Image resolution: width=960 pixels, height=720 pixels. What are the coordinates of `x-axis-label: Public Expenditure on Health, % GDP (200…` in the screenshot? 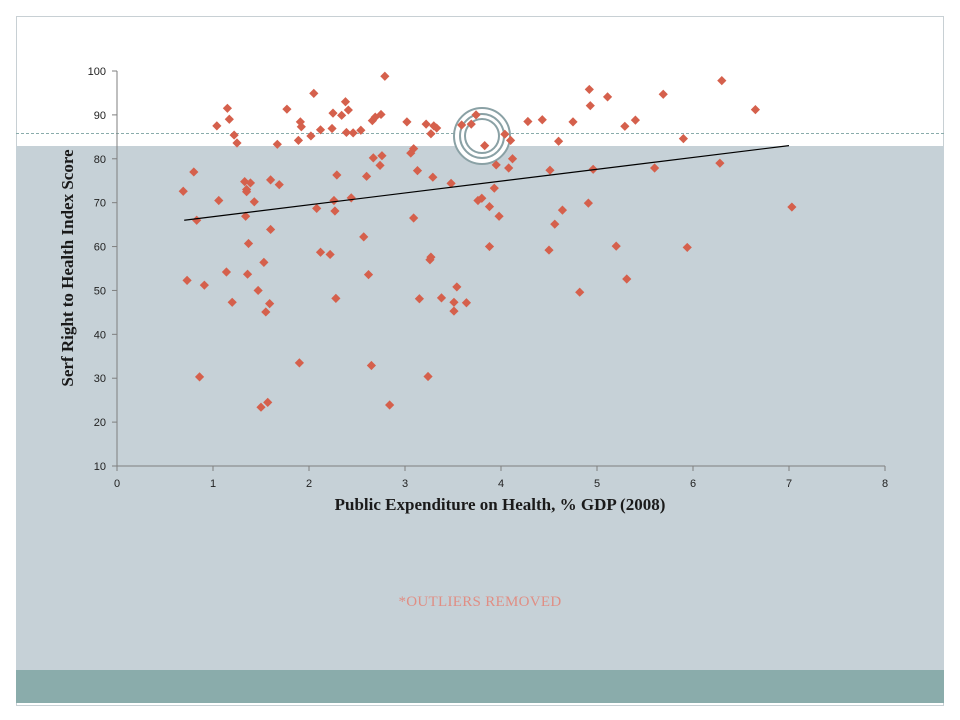 It's located at (500, 504).